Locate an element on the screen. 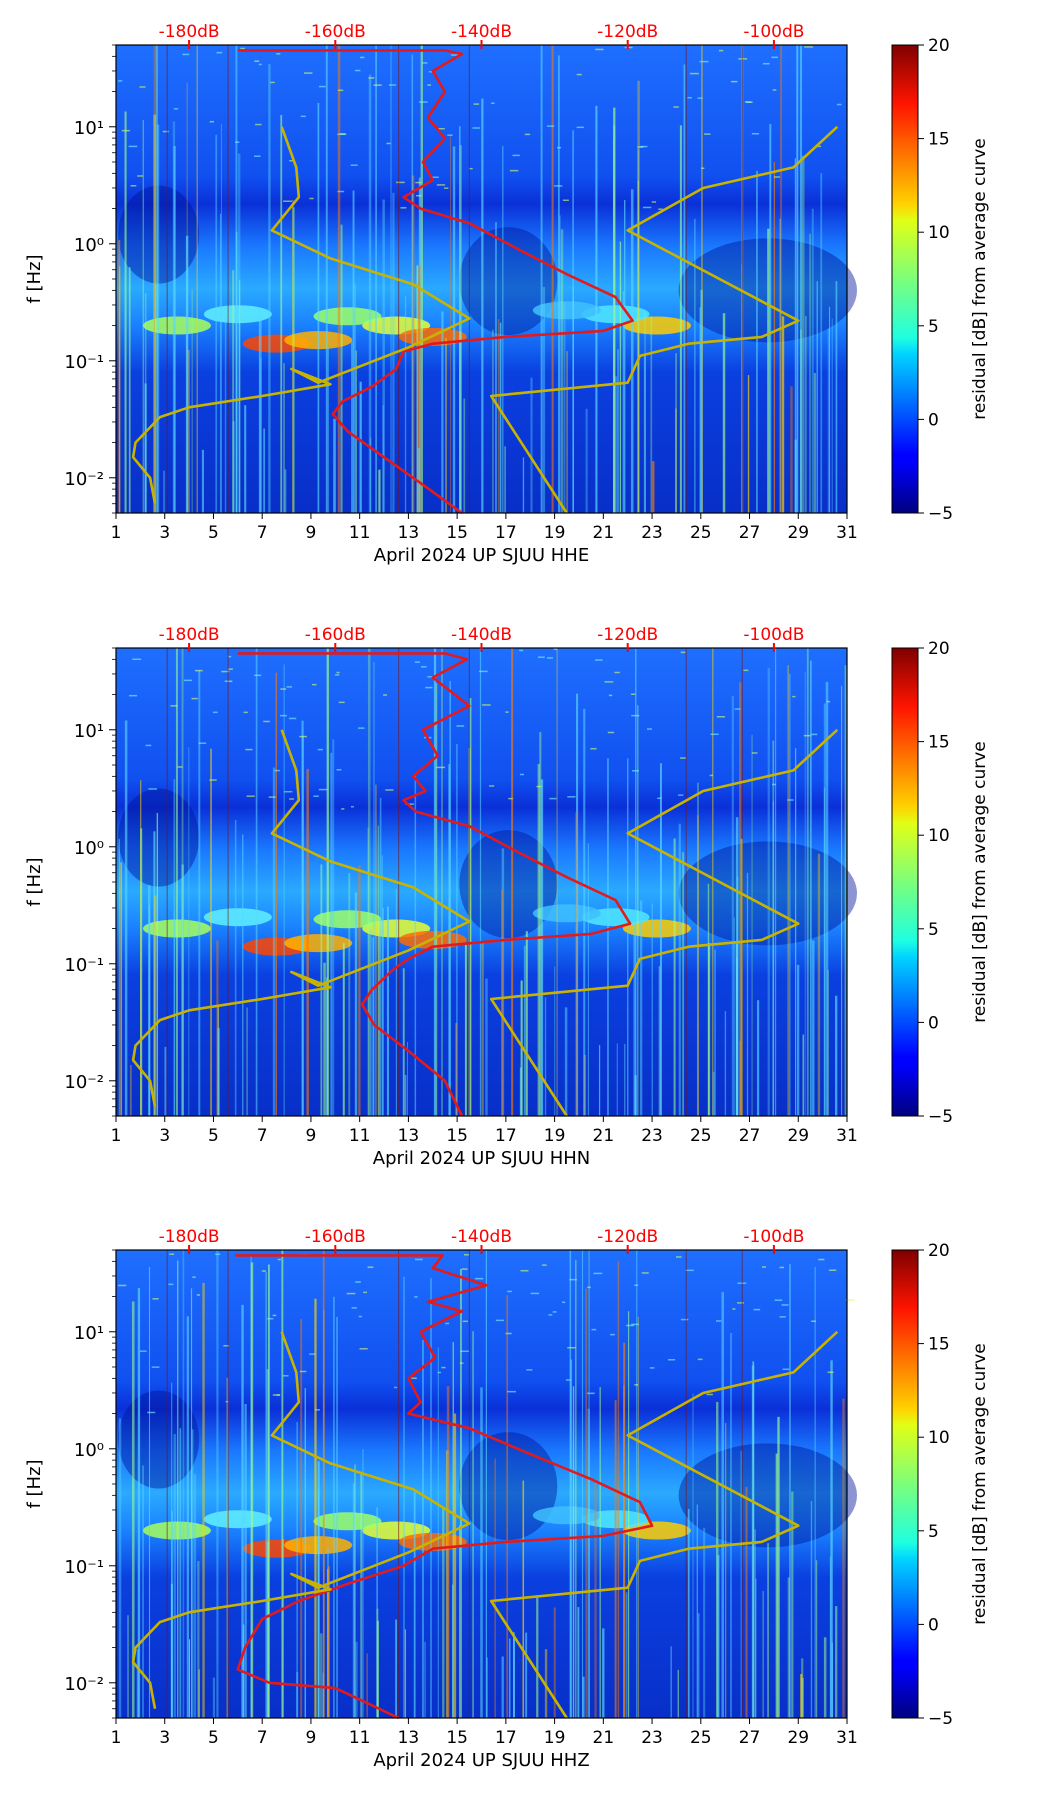 The image size is (1052, 1806). microseism-patch is located at coordinates (566, 1515).